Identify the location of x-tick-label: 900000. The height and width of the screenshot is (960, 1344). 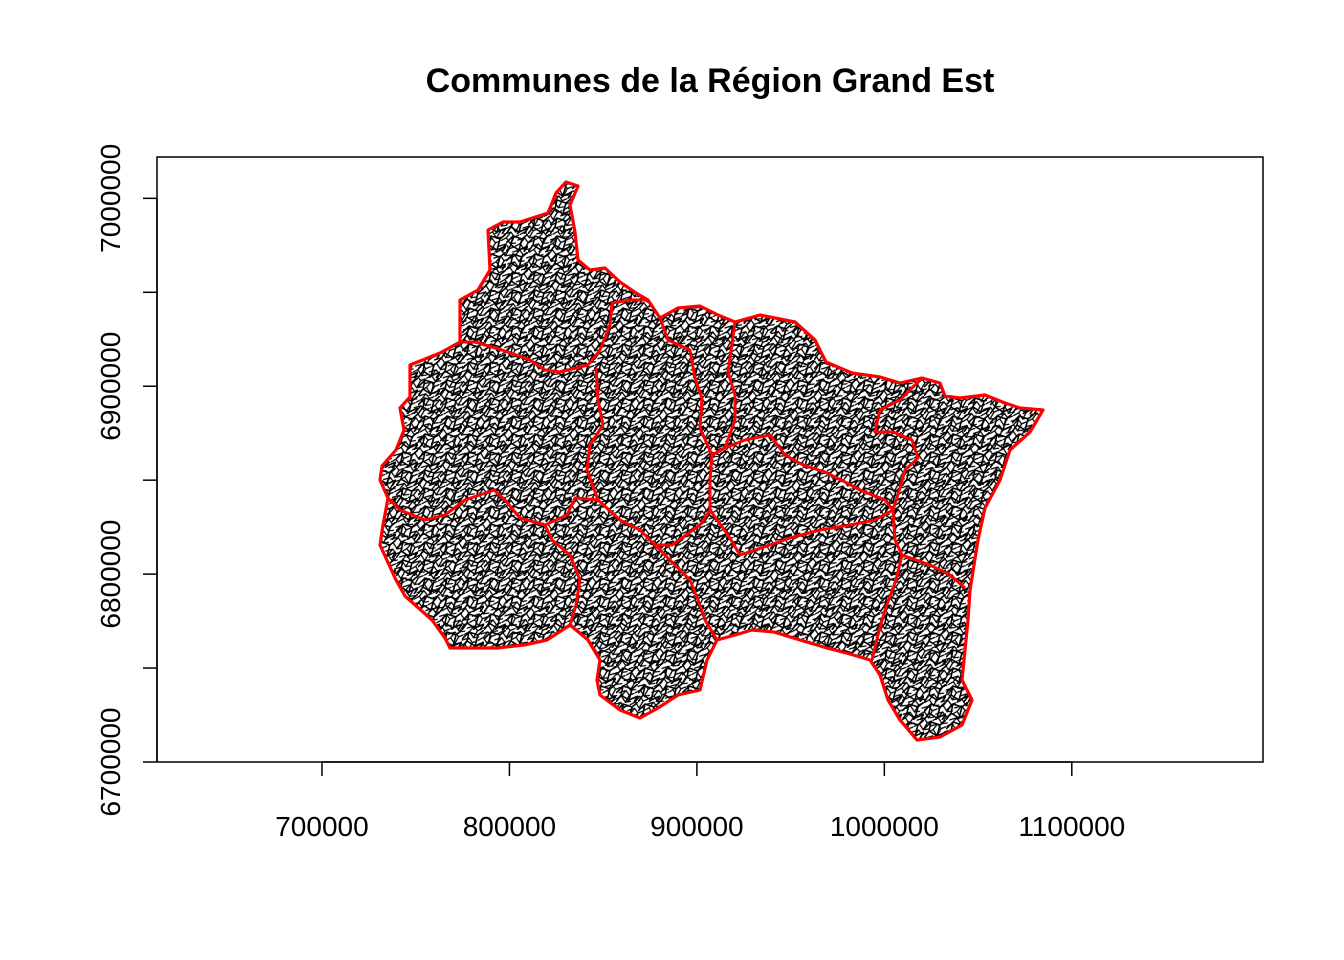
(696, 826).